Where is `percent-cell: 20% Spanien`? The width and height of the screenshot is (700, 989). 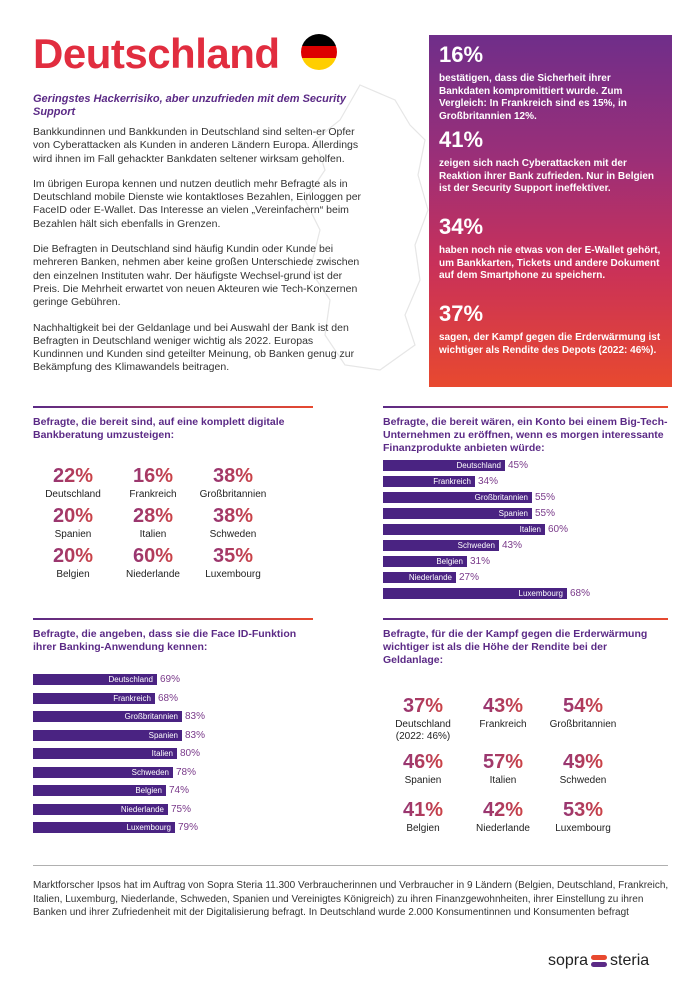
percent-cell: 20% Spanien is located at coordinates (73, 523).